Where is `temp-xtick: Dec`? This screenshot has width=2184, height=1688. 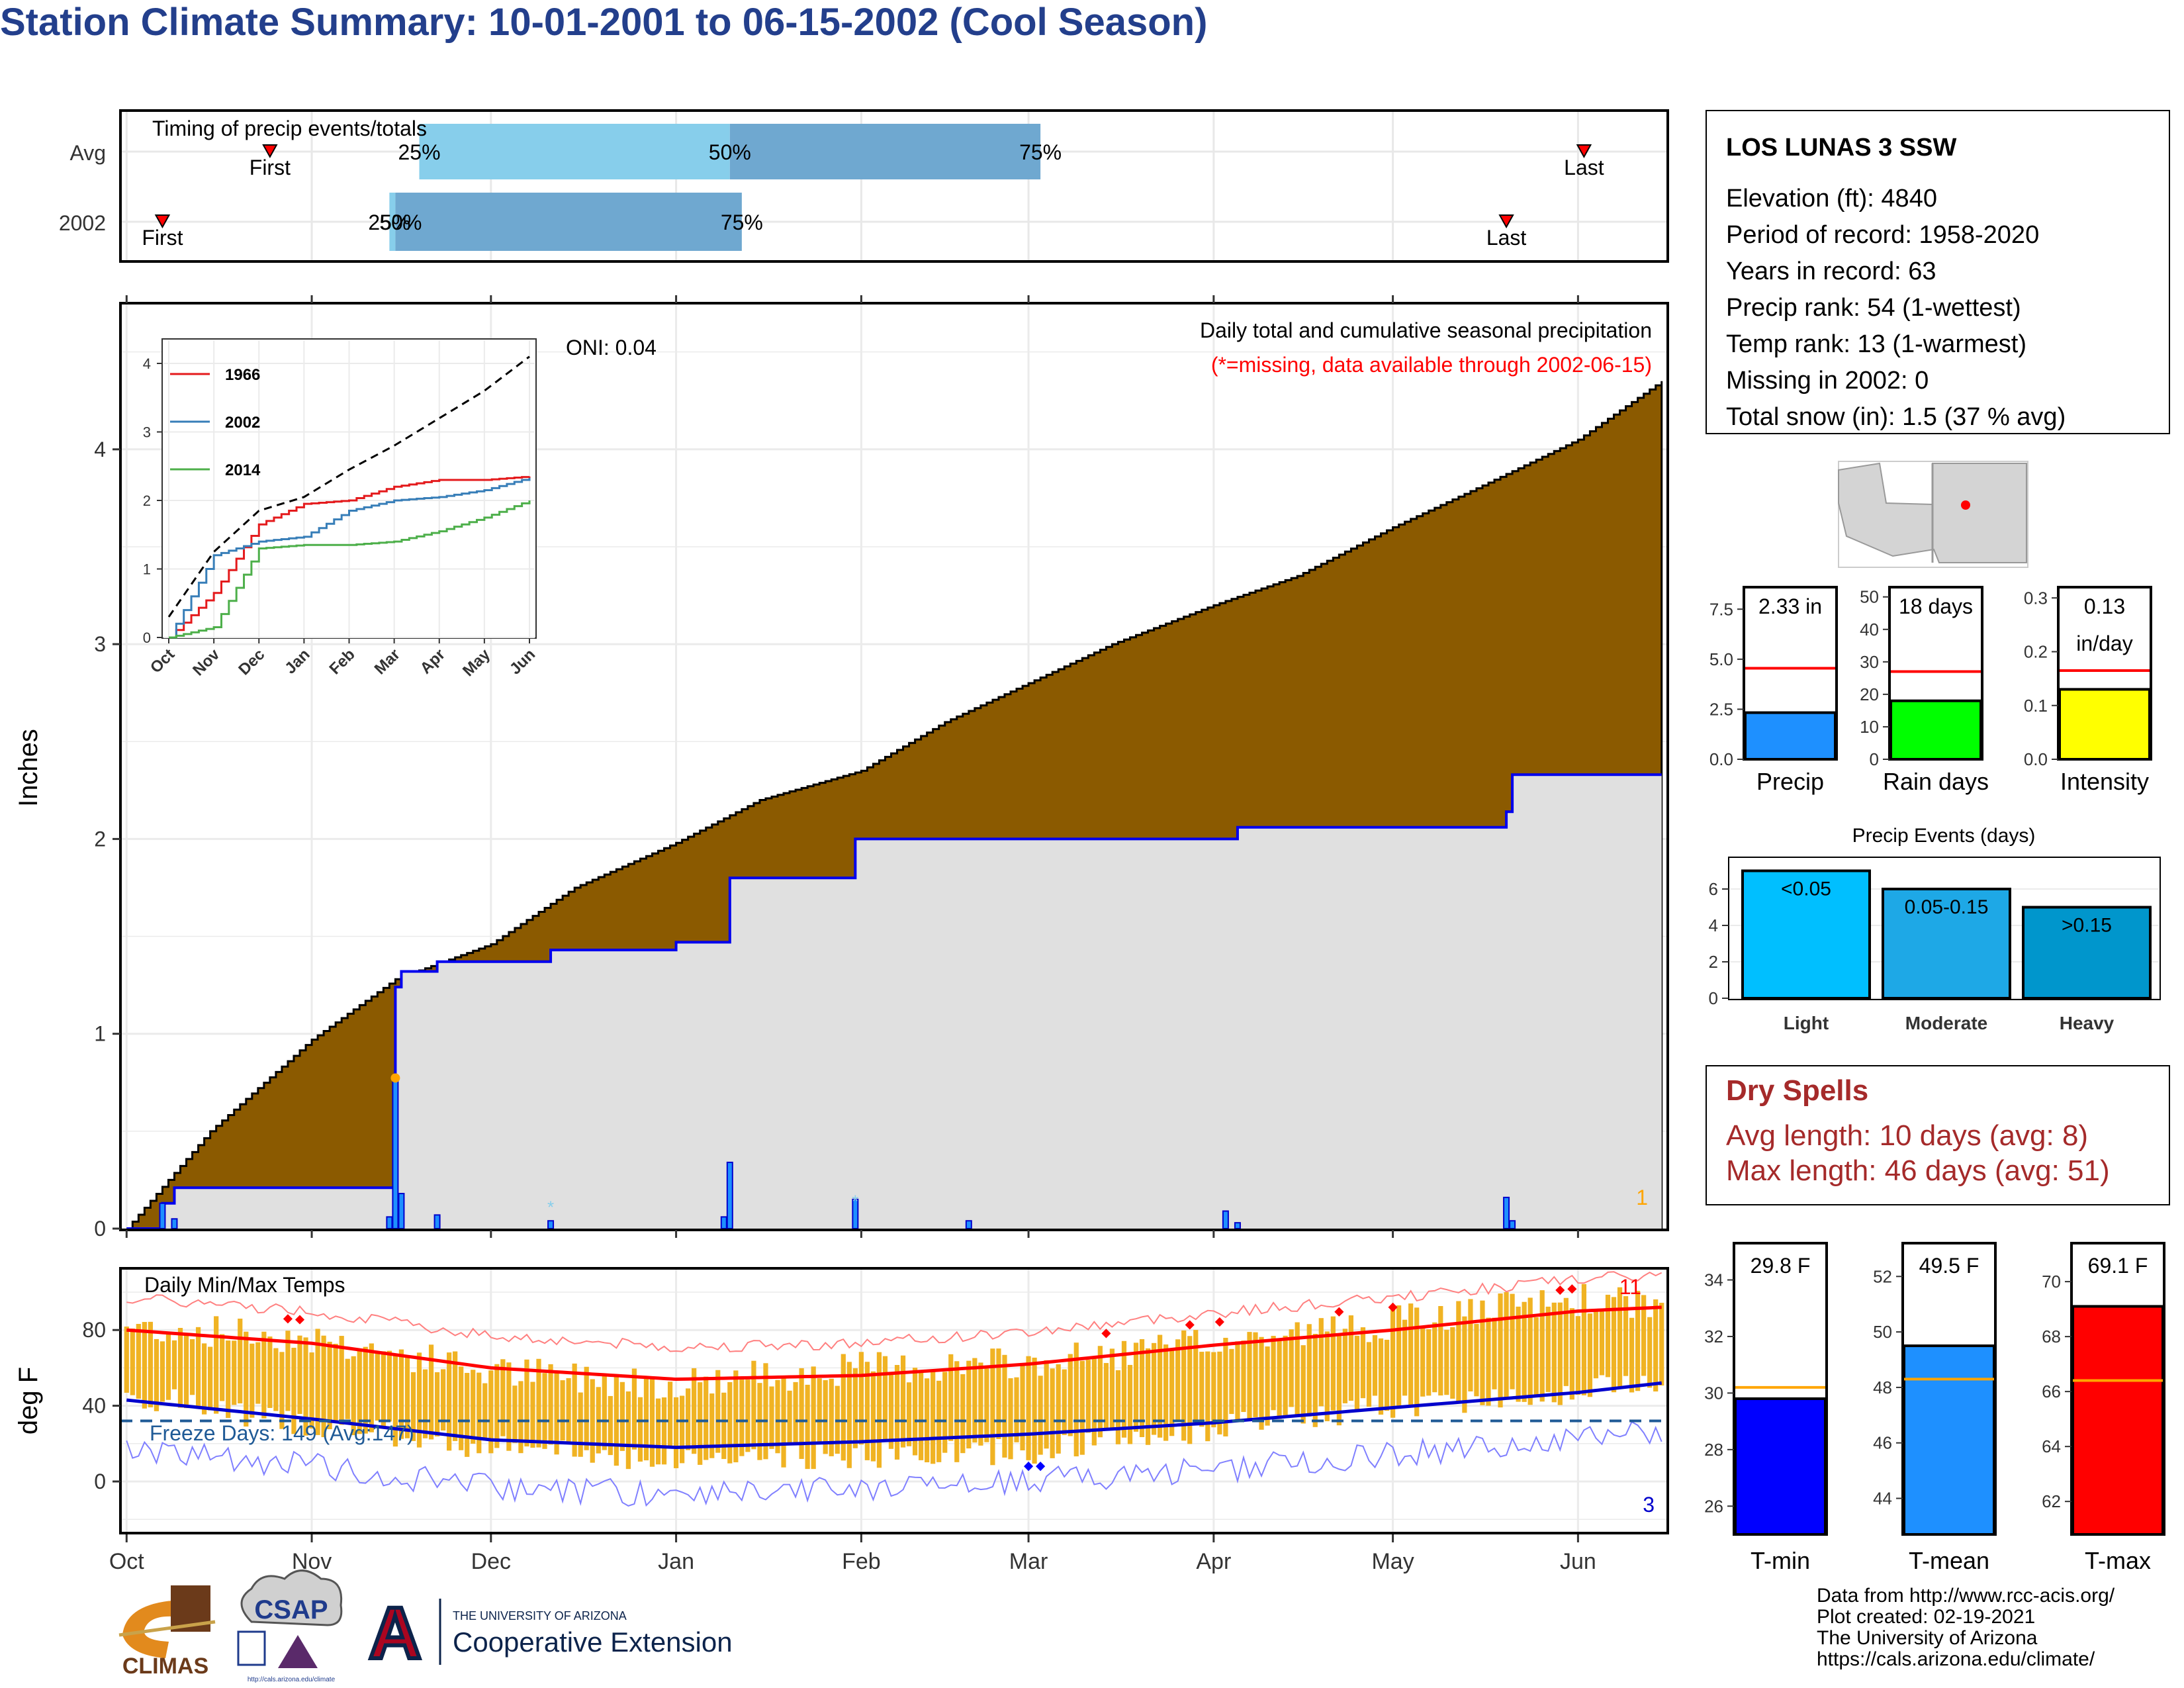 temp-xtick: Dec is located at coordinates (491, 1561).